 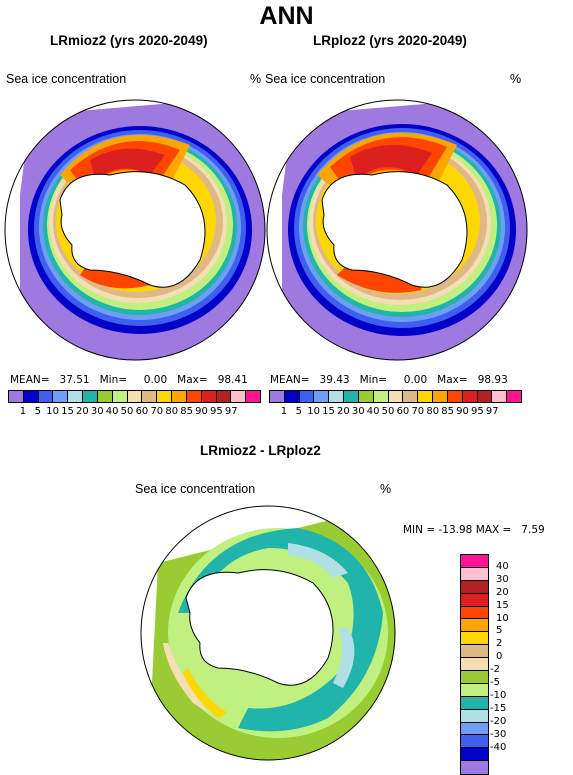 I want to click on diff-colorbar-tick-label: 40, so click(x=502, y=566).